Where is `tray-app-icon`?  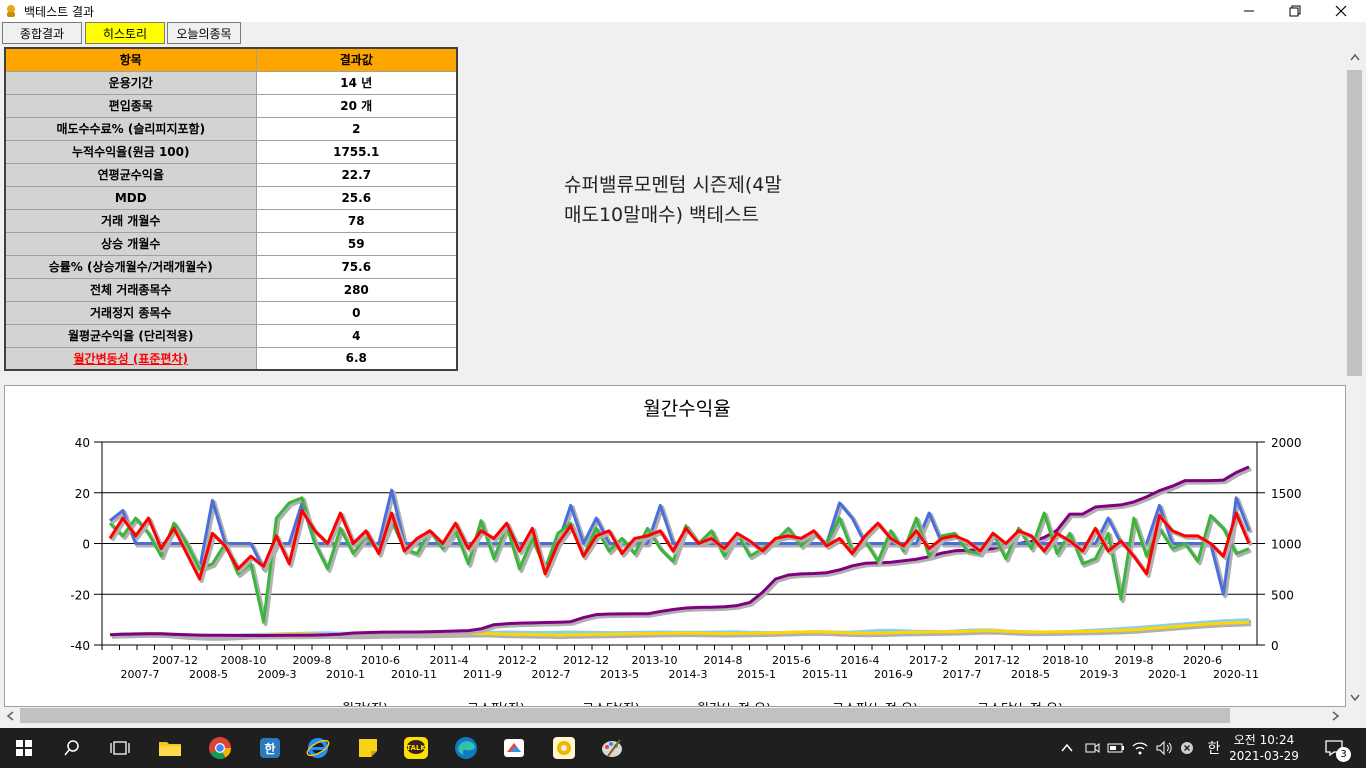
tray-app-icon is located at coordinates (1092, 748).